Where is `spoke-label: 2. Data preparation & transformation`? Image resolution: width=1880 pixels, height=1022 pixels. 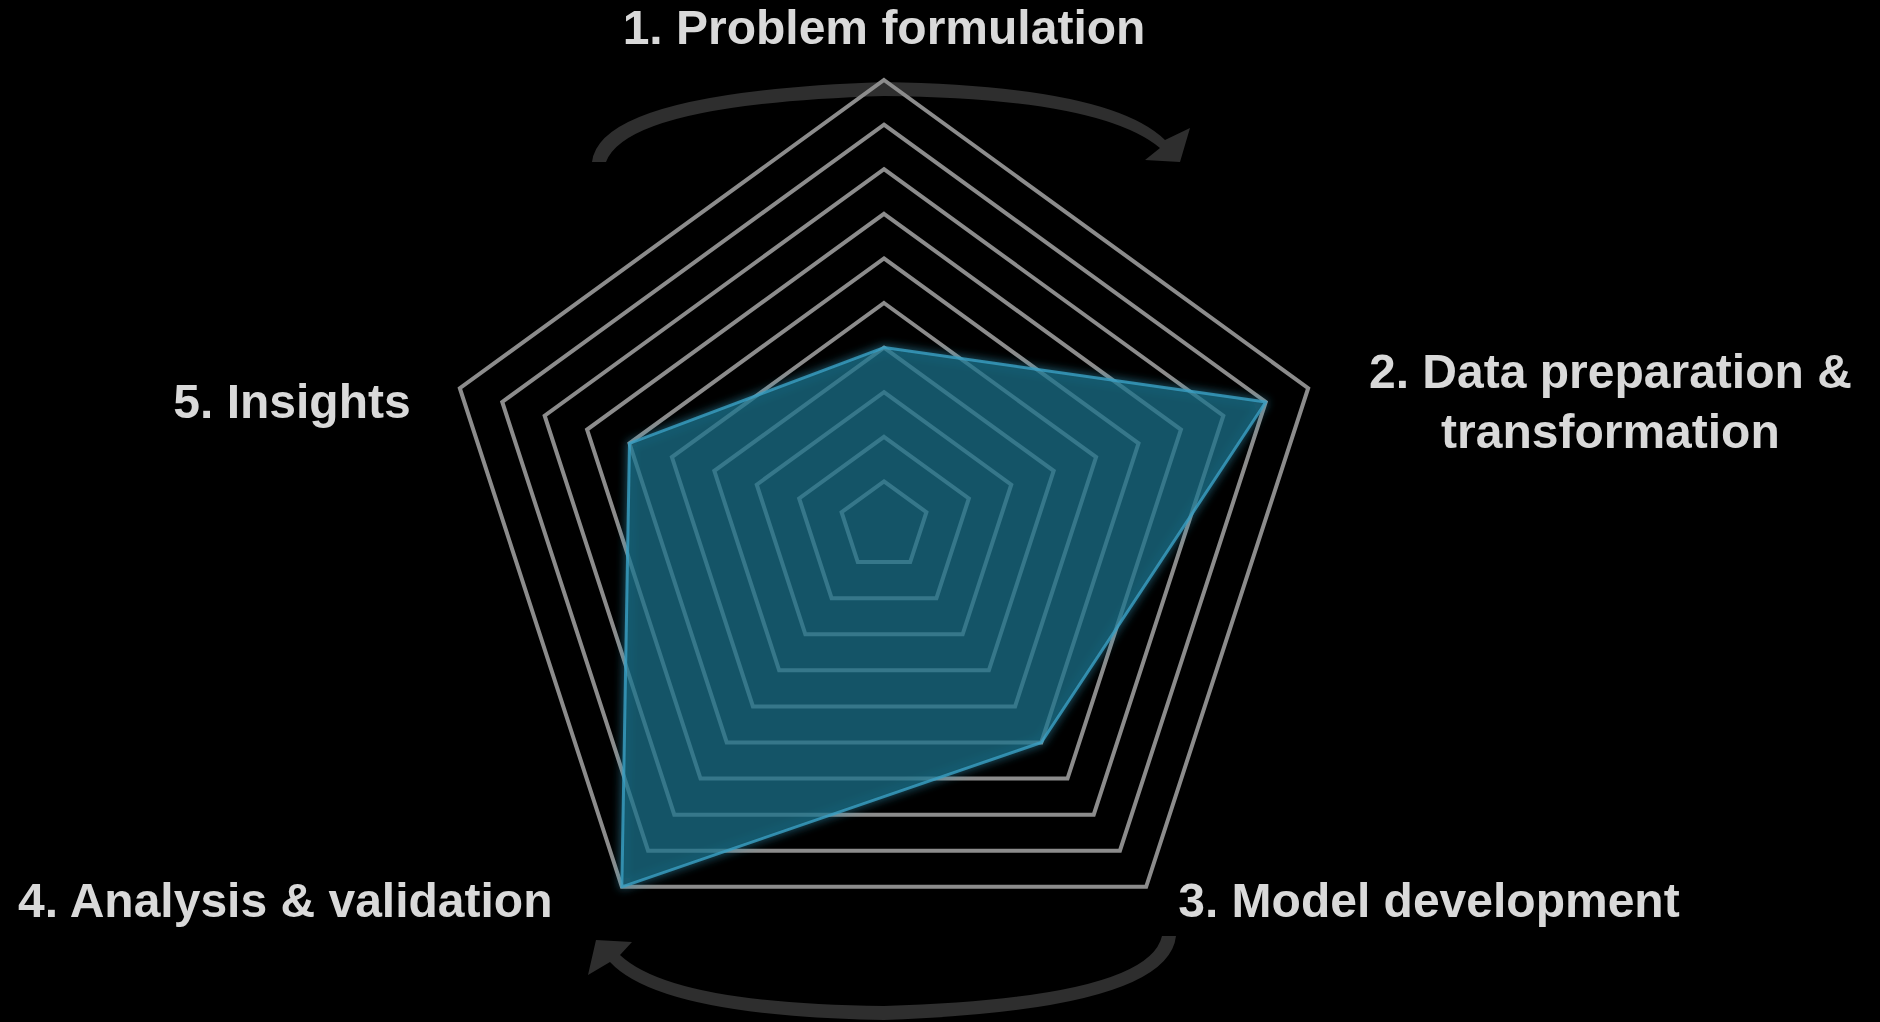
spoke-label: 2. Data preparation & transformation is located at coordinates (1610, 402).